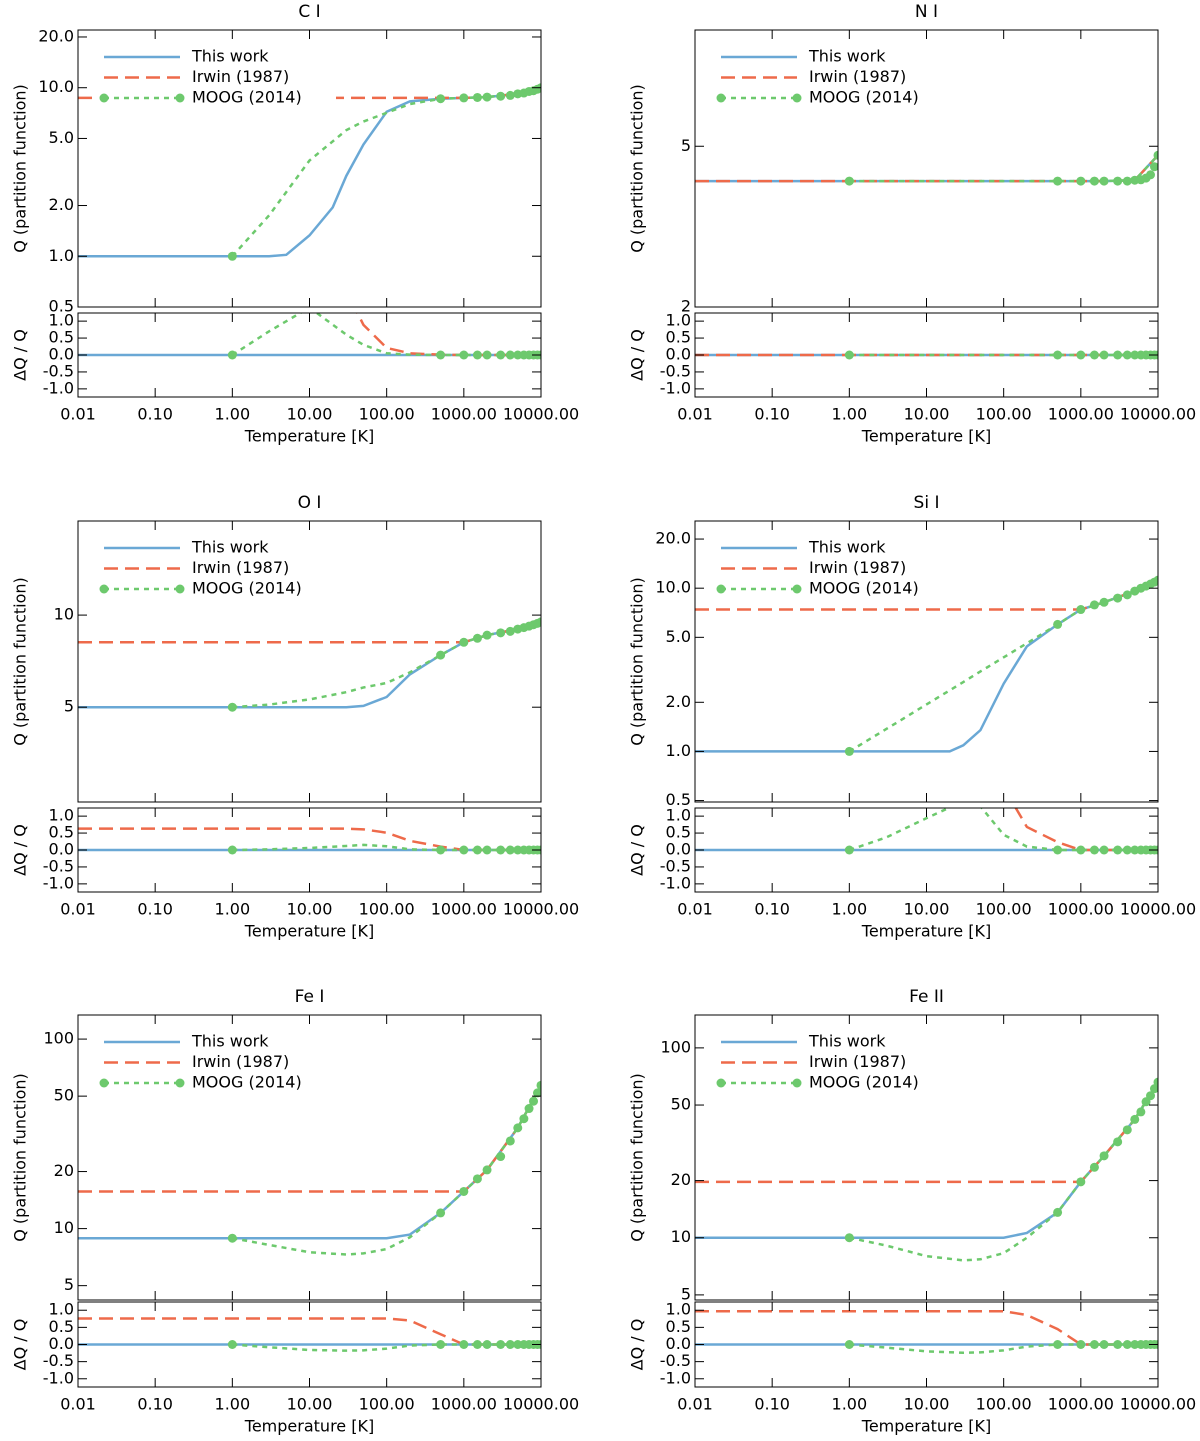 The height and width of the screenshot is (1441, 1200). I want to click on y-axis-label: Q (partition function), so click(20, 661).